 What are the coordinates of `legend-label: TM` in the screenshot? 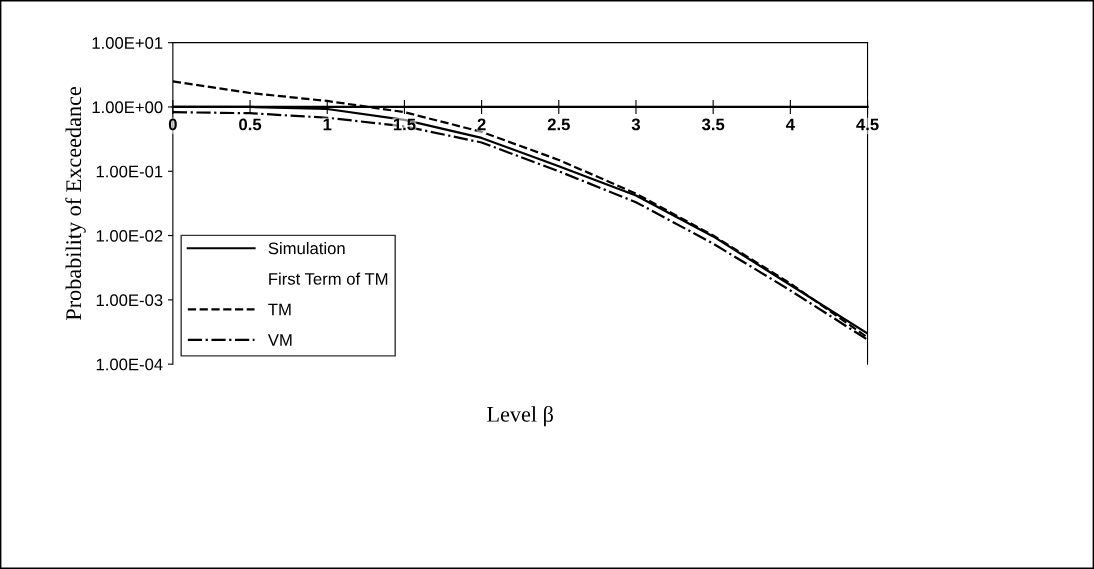 It's located at (279, 309).